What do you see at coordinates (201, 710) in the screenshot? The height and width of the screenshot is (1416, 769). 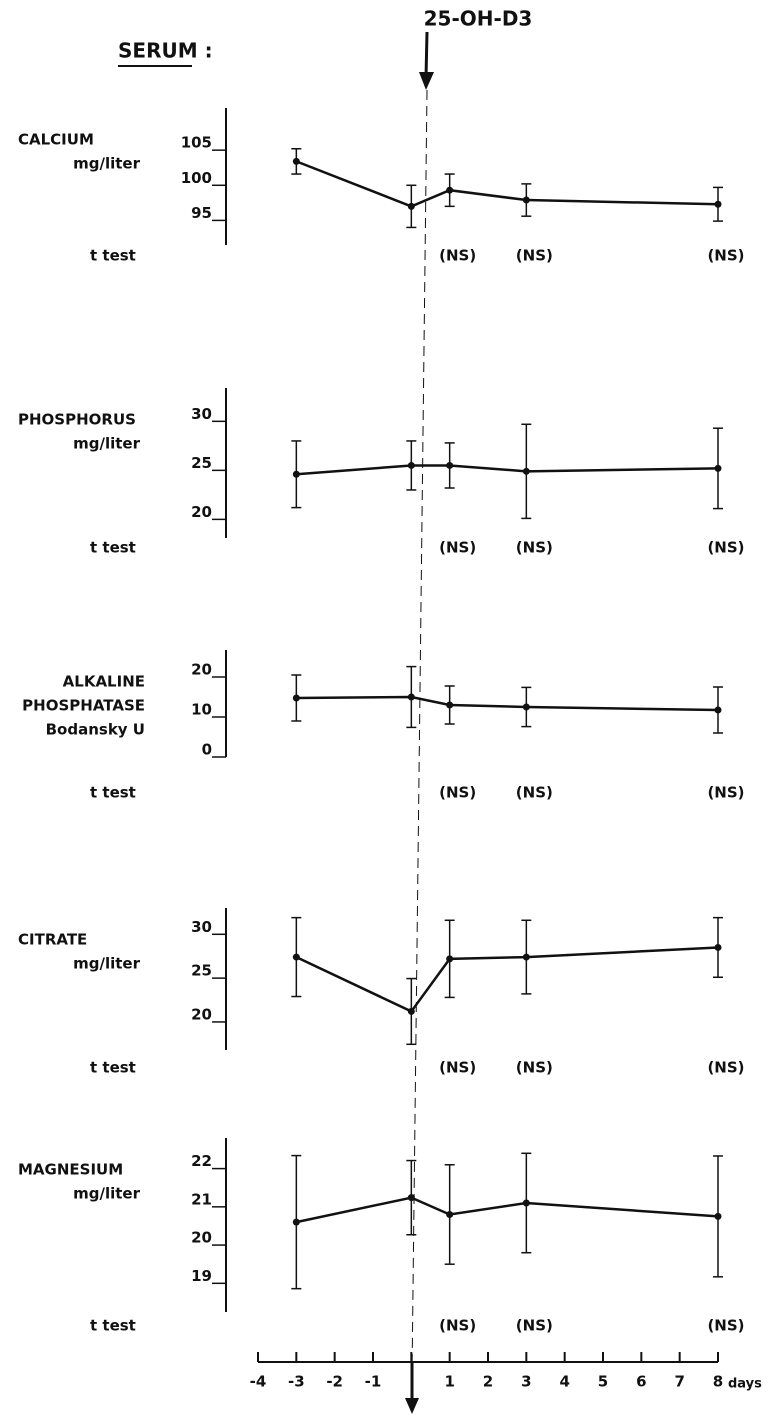 I see `y-tick-label: 10` at bounding box center [201, 710].